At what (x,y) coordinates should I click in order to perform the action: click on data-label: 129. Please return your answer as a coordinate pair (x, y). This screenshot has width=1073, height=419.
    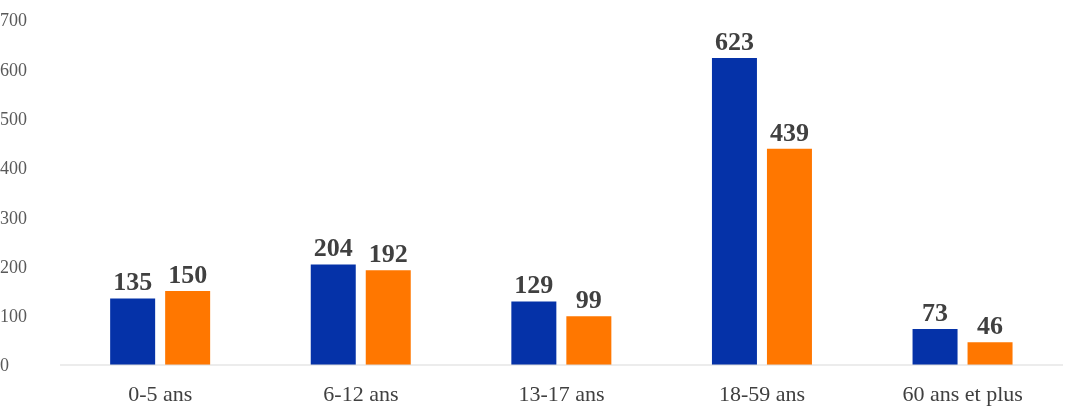
    Looking at the image, I should click on (534, 285).